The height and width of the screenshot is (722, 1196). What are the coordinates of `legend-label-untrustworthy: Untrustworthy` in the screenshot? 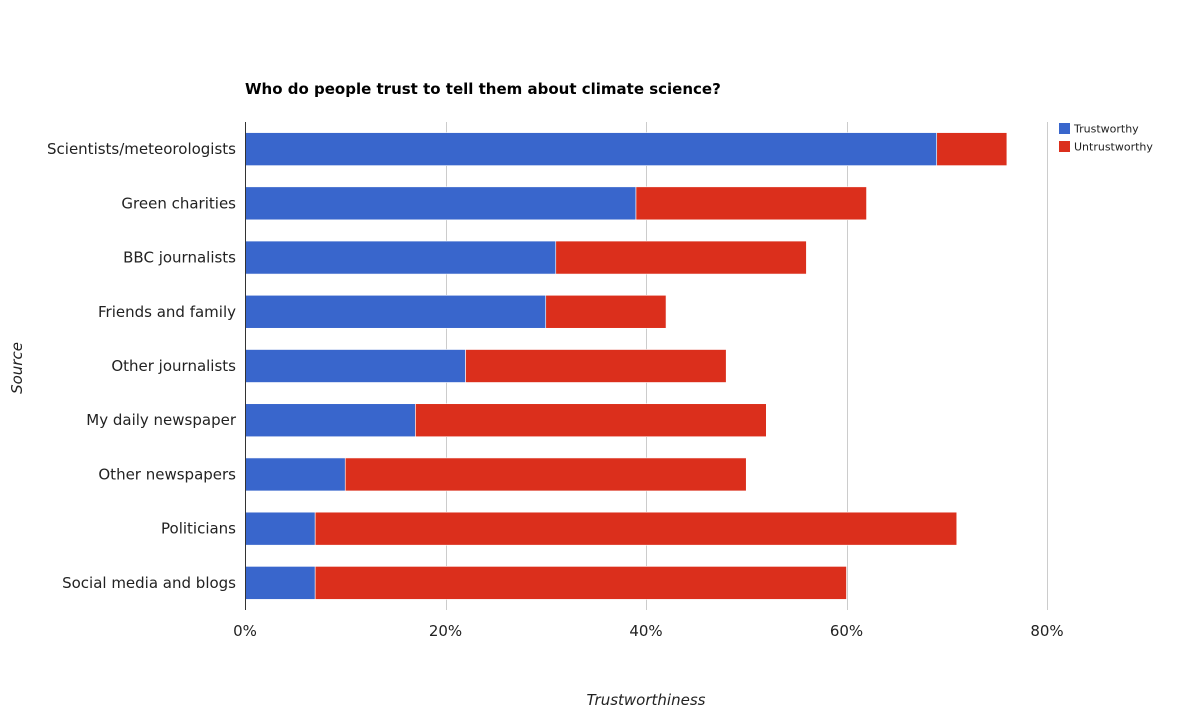 It's located at (1113, 147).